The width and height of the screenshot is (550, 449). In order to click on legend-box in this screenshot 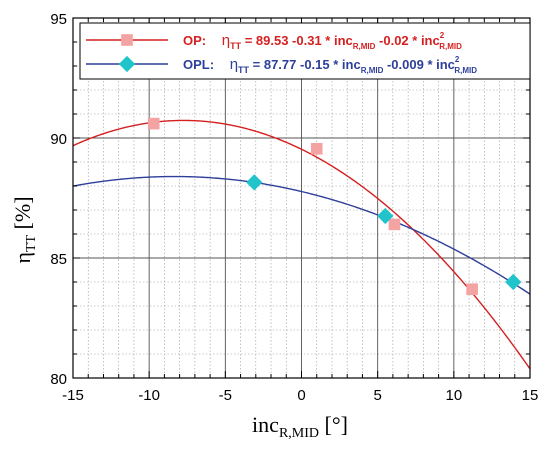, I will do `click(305, 51)`.